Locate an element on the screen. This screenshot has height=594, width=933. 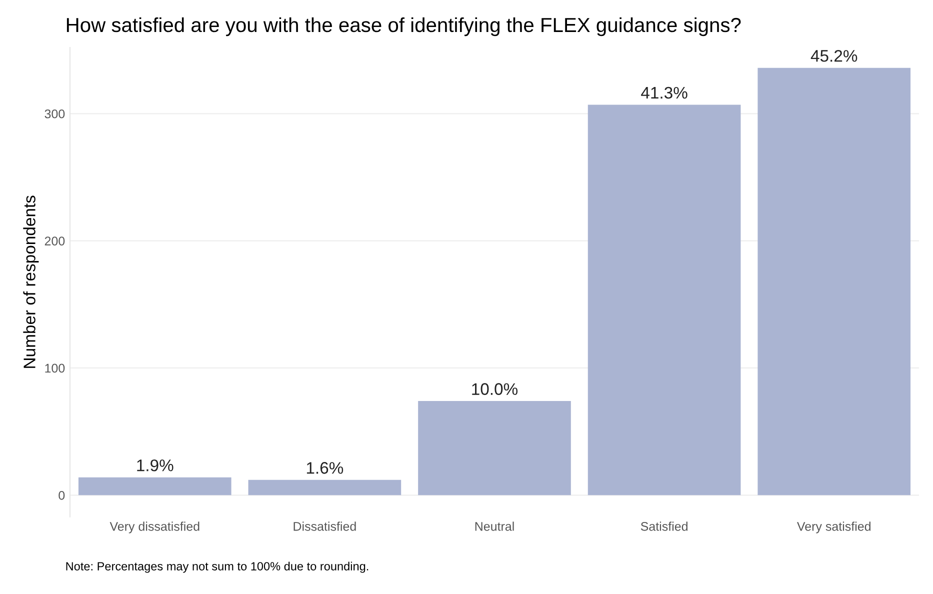
annotation: 10.0% is located at coordinates (495, 389).